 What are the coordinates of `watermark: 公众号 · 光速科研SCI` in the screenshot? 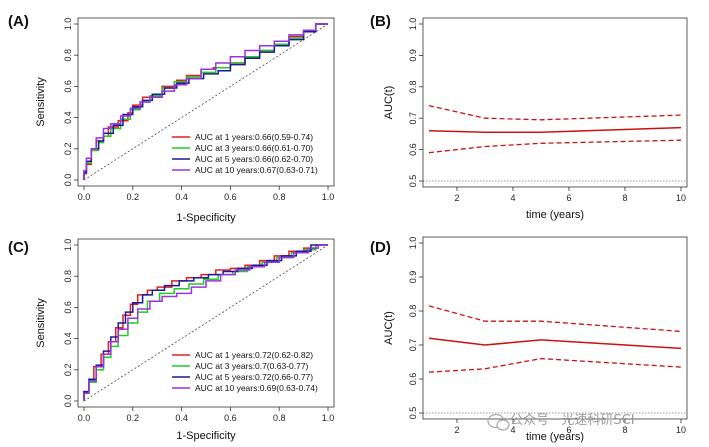 It's located at (561, 422).